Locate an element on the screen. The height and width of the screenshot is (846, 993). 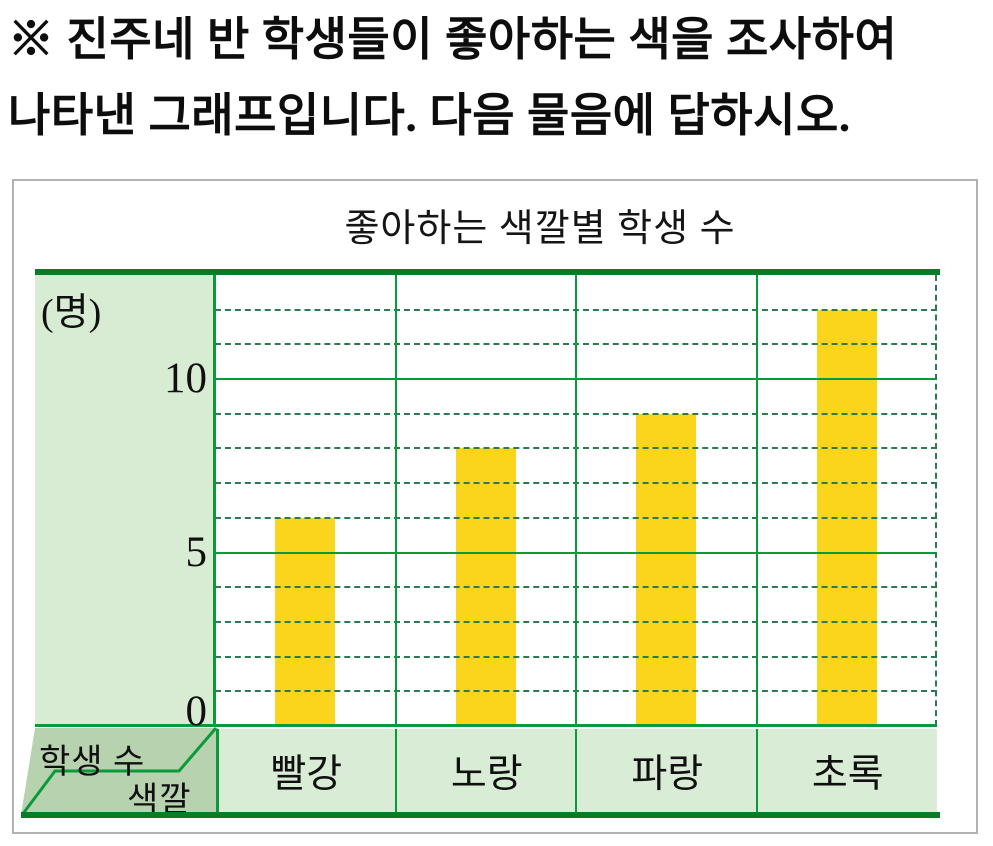
y-axis-line is located at coordinates (214, 501).